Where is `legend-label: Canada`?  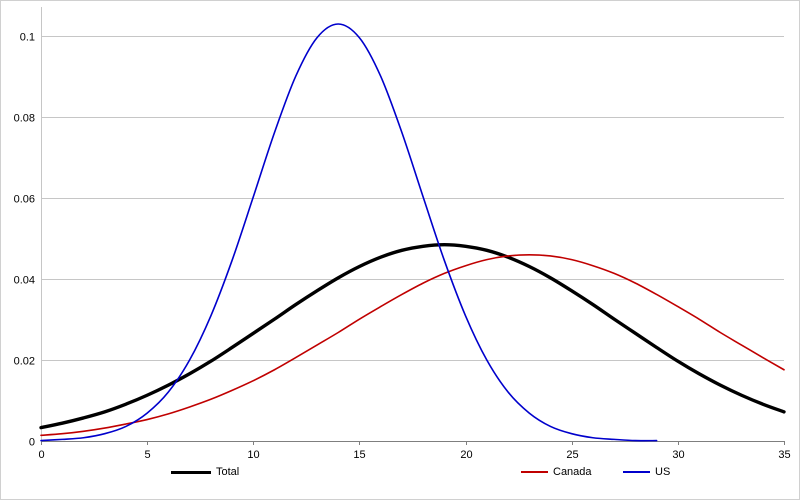 legend-label: Canada is located at coordinates (572, 472).